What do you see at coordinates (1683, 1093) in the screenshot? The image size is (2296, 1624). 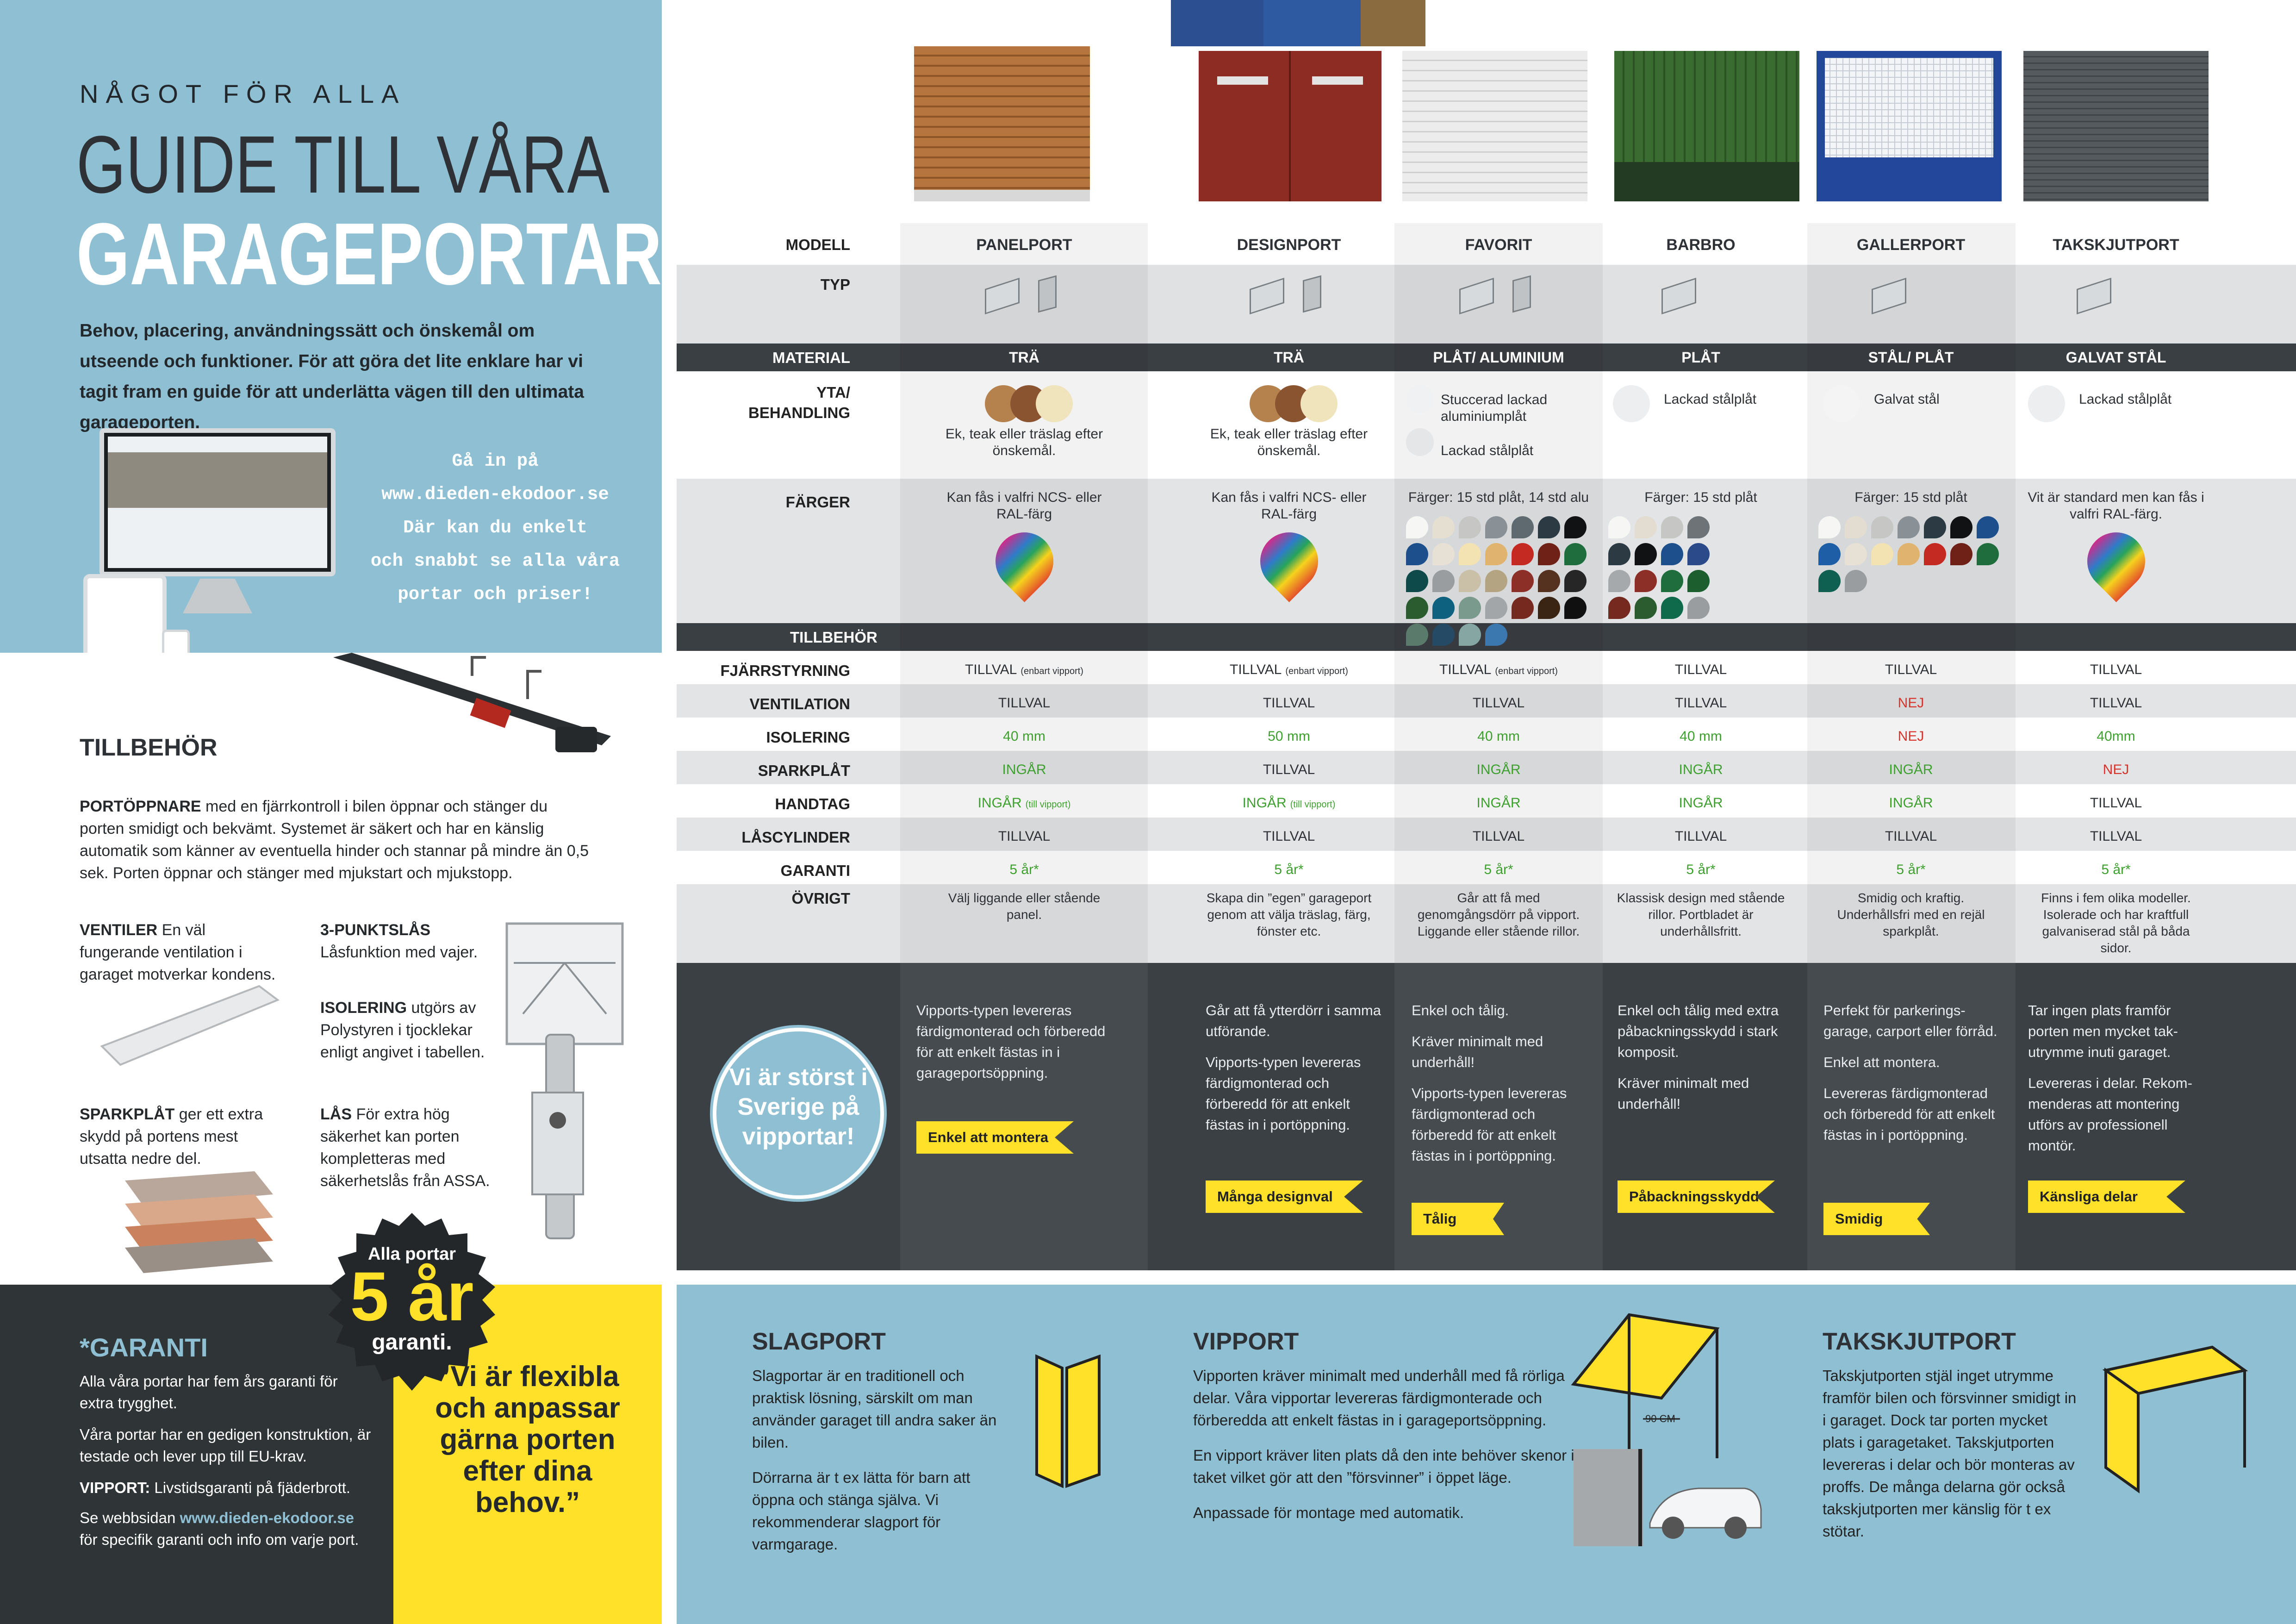 I see `feature-paragraph: Kräver minimalt med underhåll!` at bounding box center [1683, 1093].